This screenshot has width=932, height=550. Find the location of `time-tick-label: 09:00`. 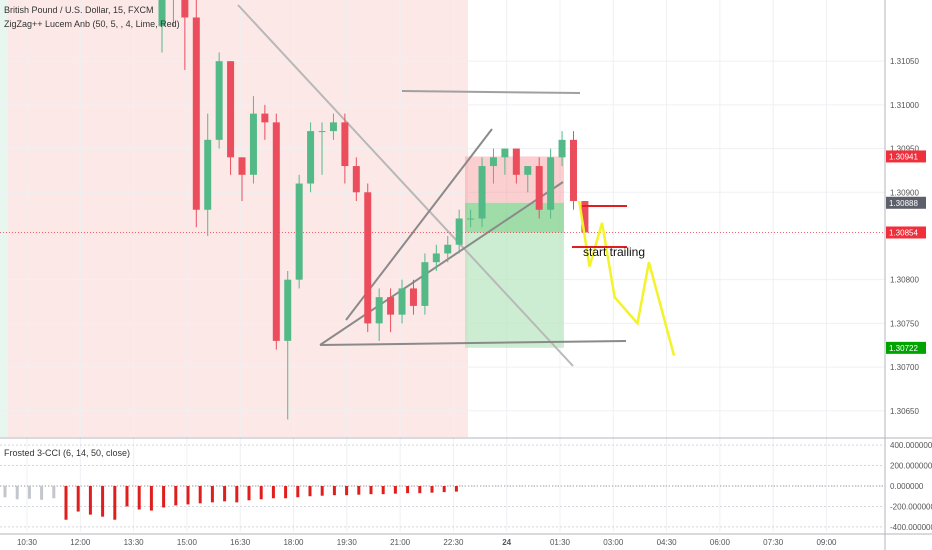

time-tick-label: 09:00 is located at coordinates (826, 542).